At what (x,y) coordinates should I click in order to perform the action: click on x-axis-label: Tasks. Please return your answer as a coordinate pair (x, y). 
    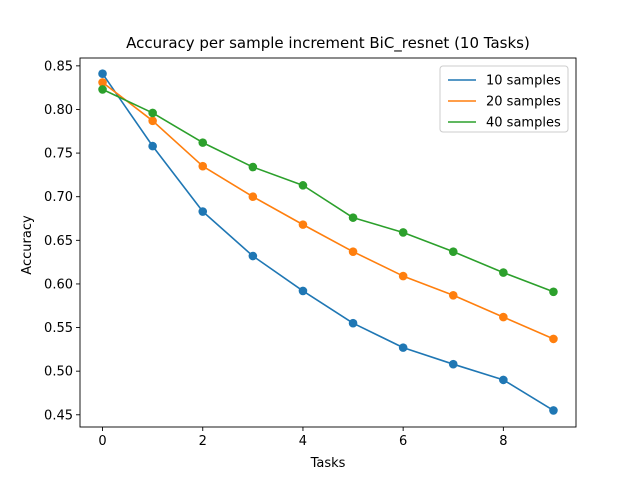
    Looking at the image, I should click on (328, 463).